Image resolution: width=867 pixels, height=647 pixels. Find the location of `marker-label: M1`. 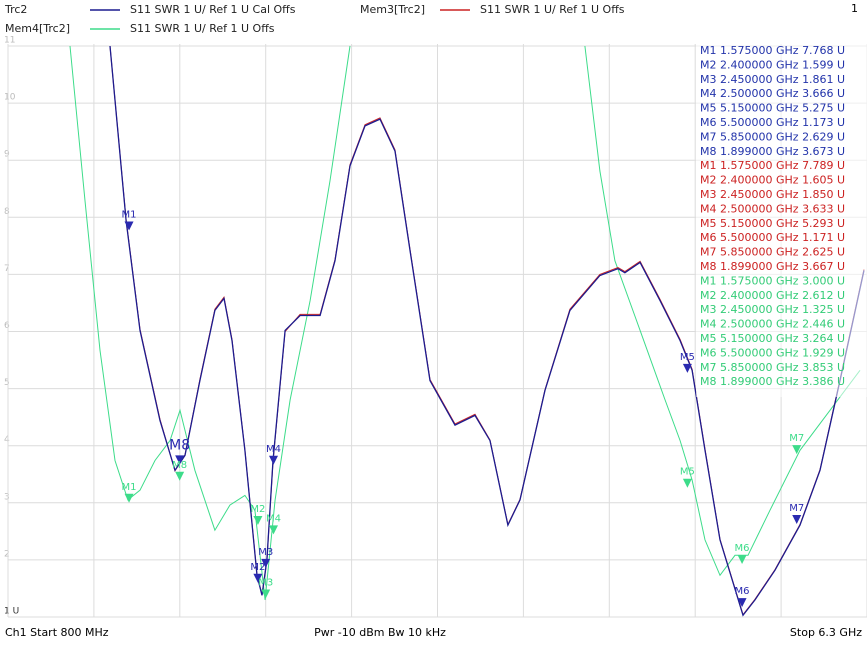

marker-label: M1 is located at coordinates (129, 215).